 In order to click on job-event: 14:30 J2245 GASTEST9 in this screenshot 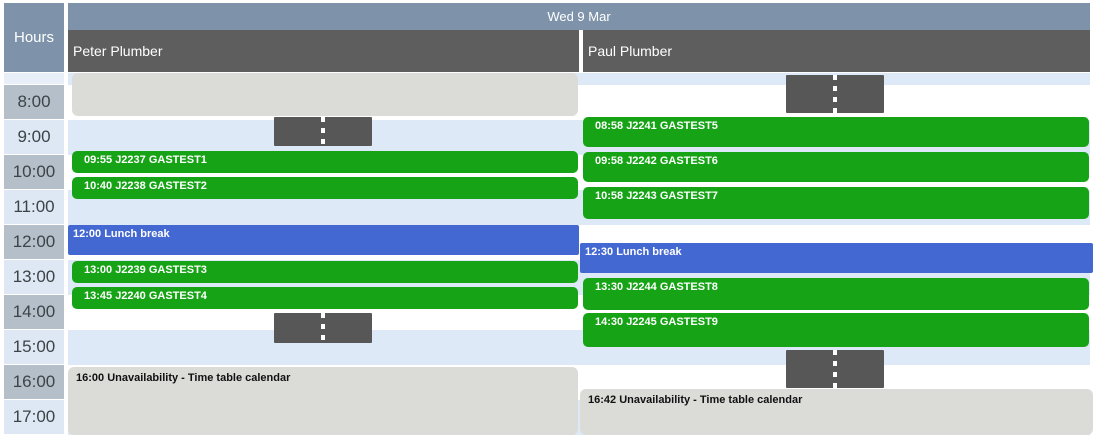, I will do `click(836, 330)`.